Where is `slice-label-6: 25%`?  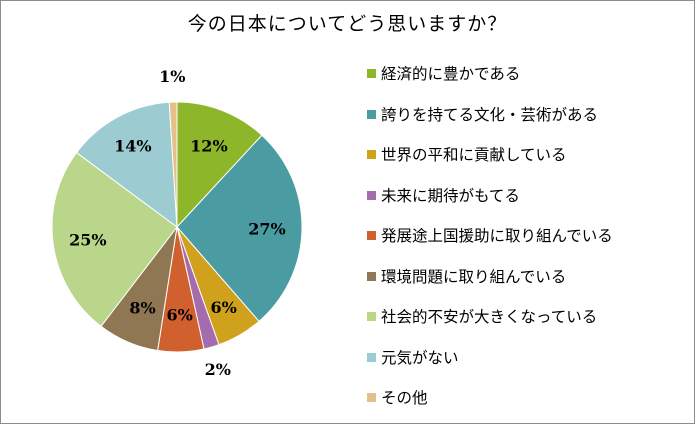 slice-label-6: 25% is located at coordinates (87, 240).